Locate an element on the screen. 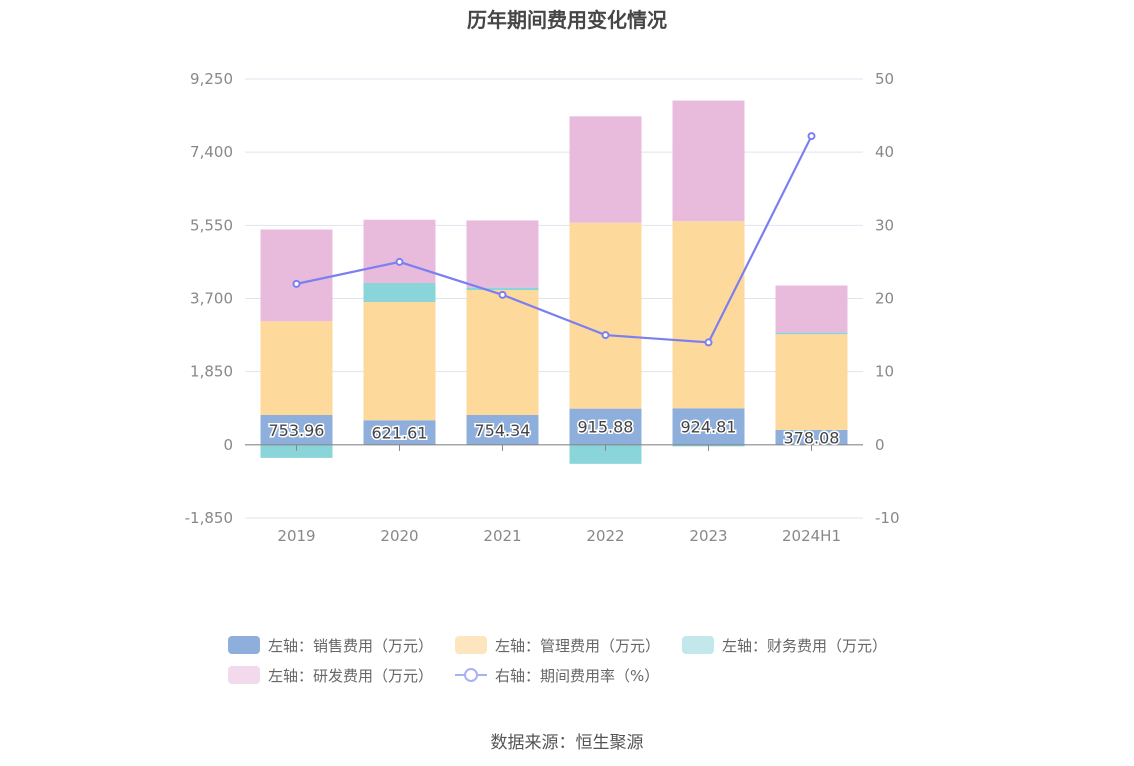  legend-item-finance: 左轴：财务费用（万元） is located at coordinates (784, 645).